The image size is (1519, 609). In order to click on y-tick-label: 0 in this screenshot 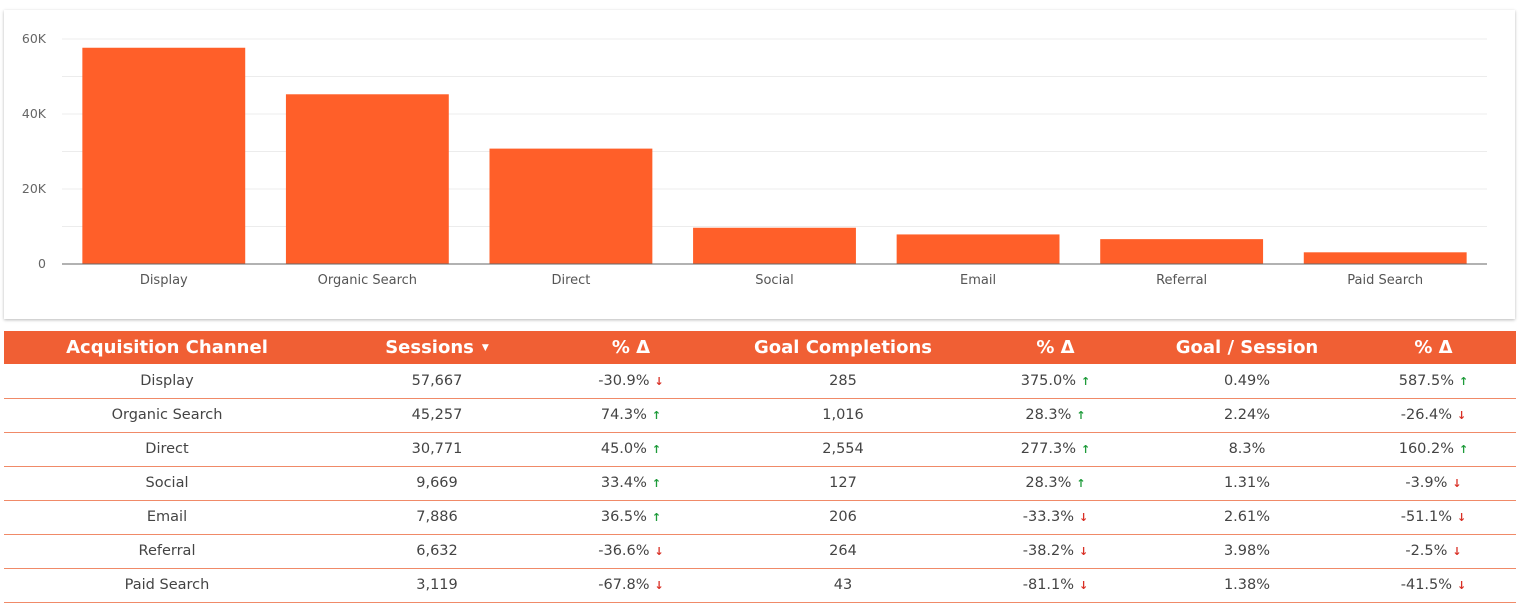, I will do `click(42, 263)`.